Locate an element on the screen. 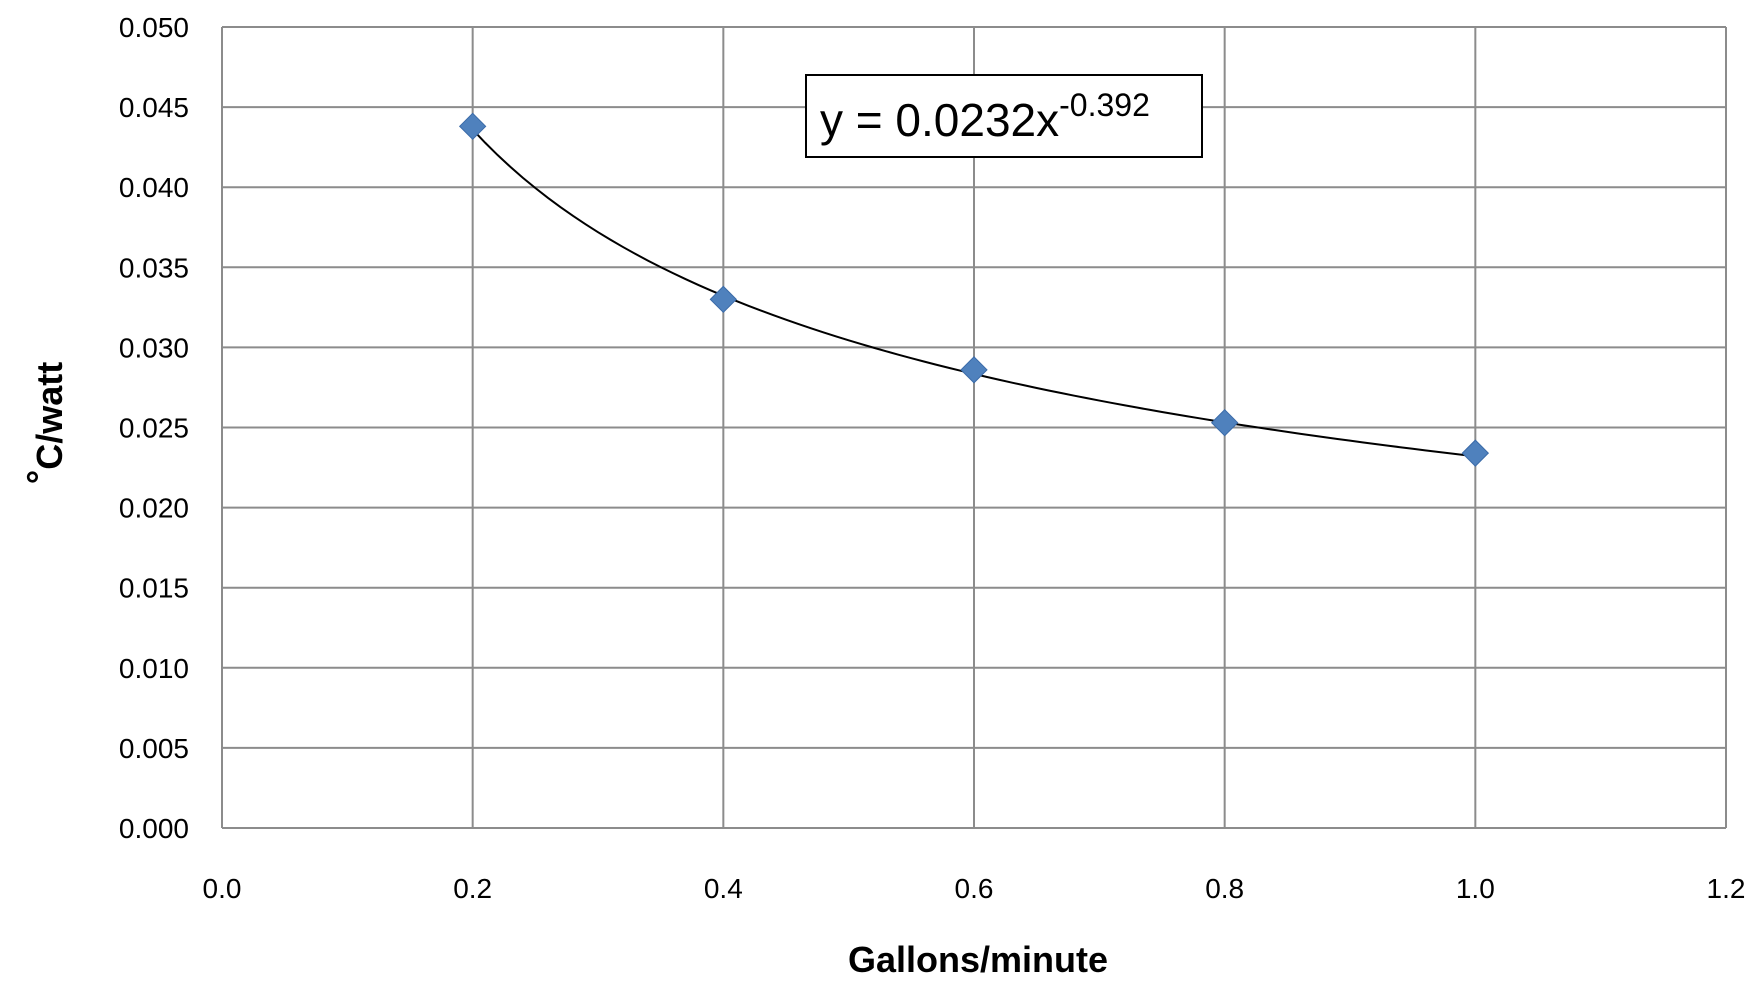 The image size is (1756, 983). equation-exponent: -0.392 is located at coordinates (1104, 105).